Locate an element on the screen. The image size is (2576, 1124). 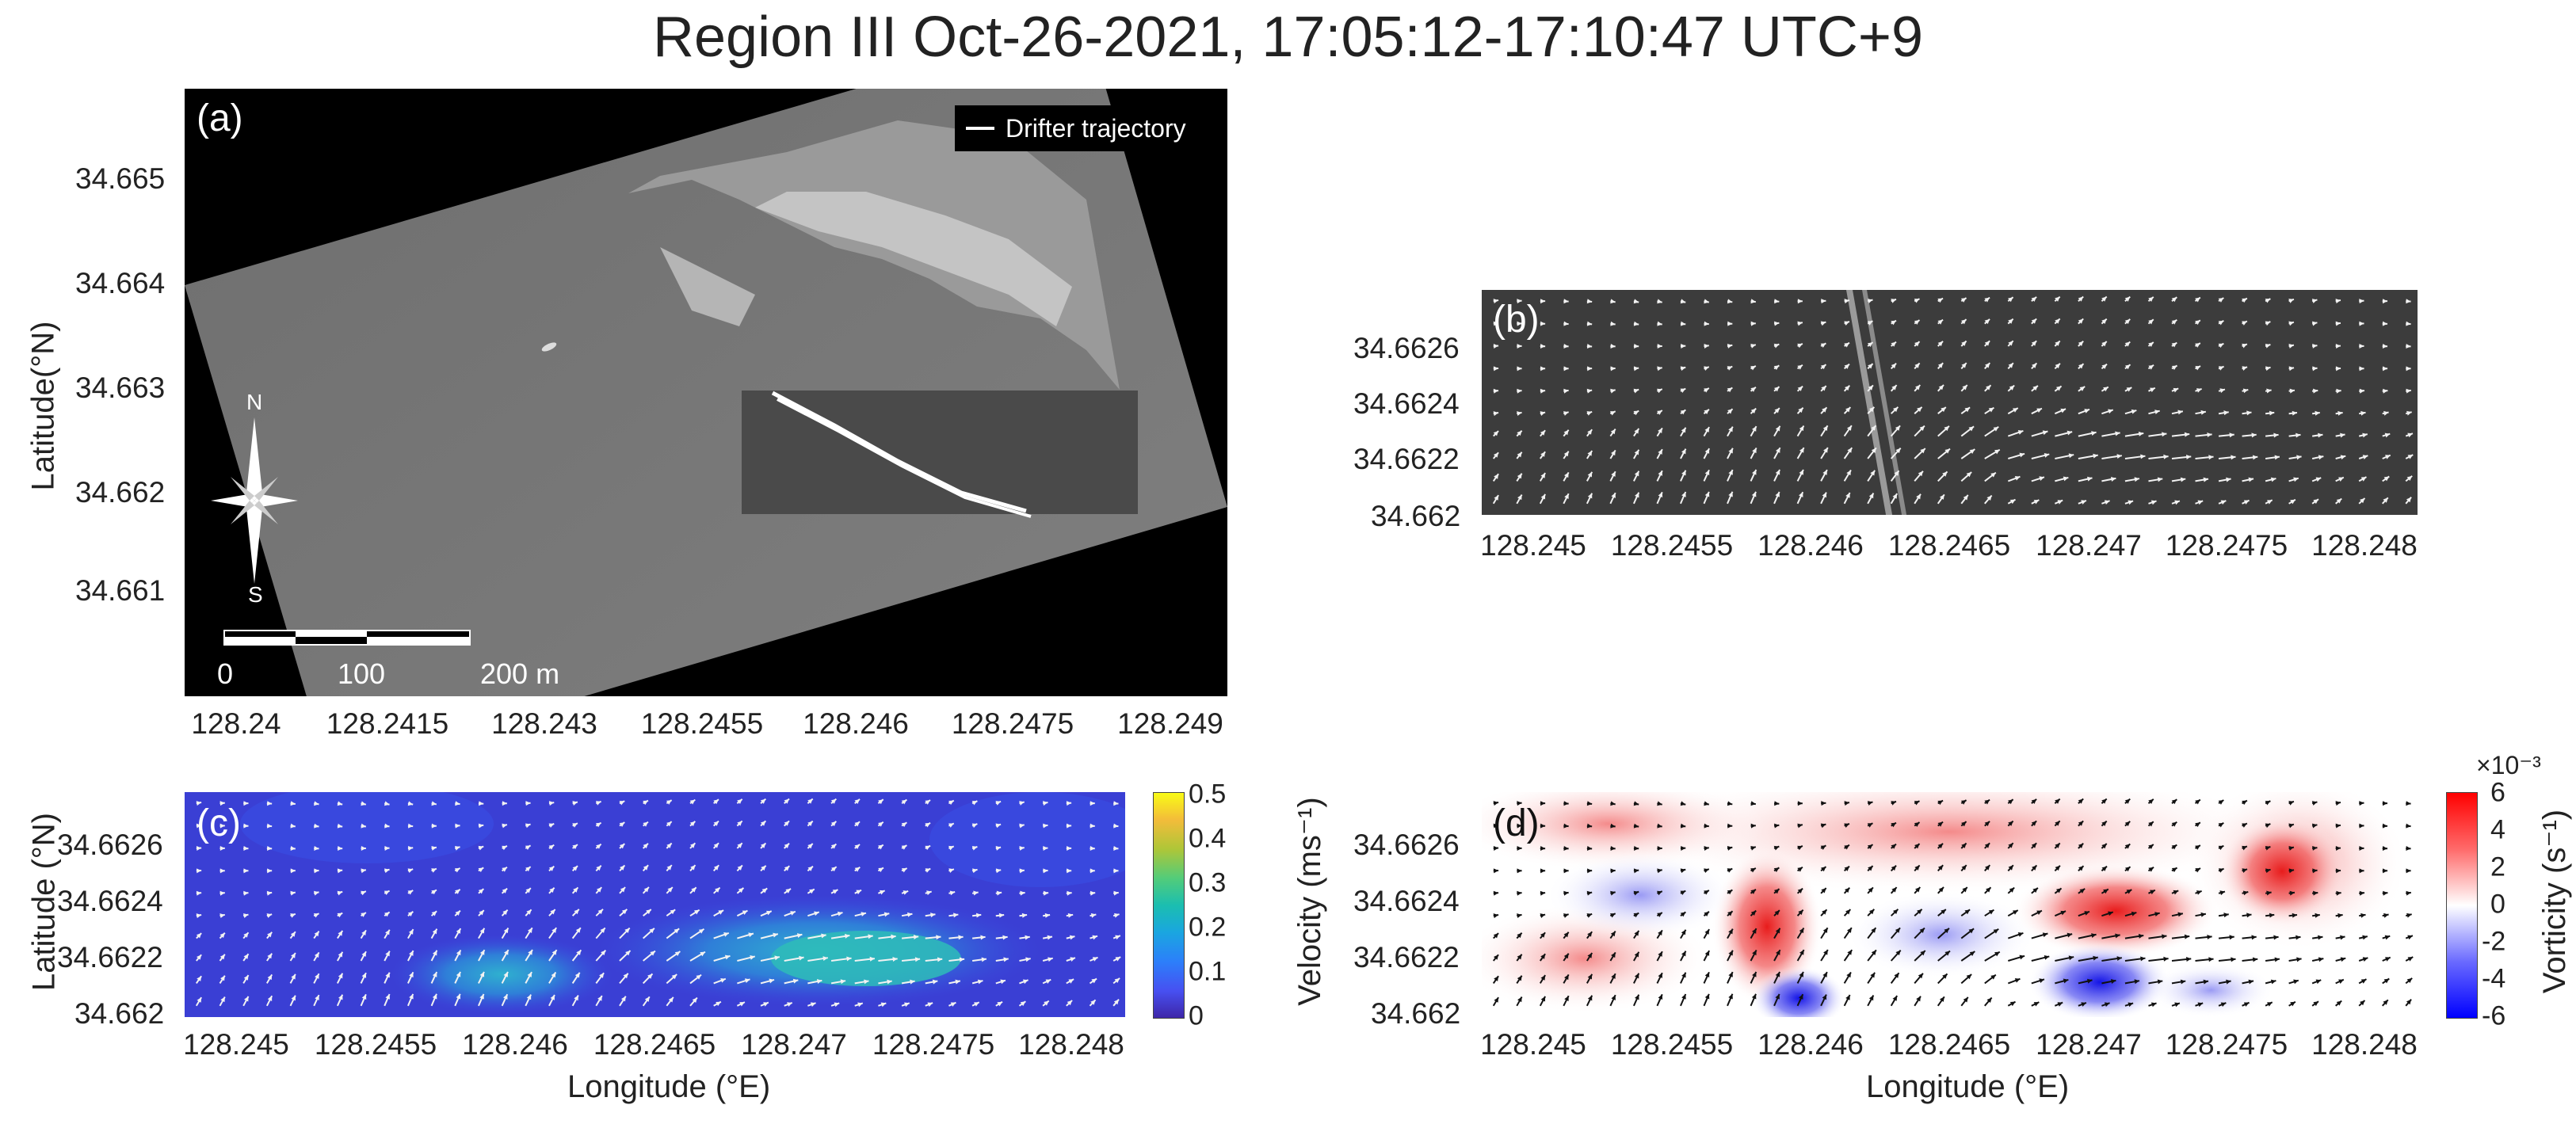
x-tick: 128.247 is located at coordinates (2089, 1044).